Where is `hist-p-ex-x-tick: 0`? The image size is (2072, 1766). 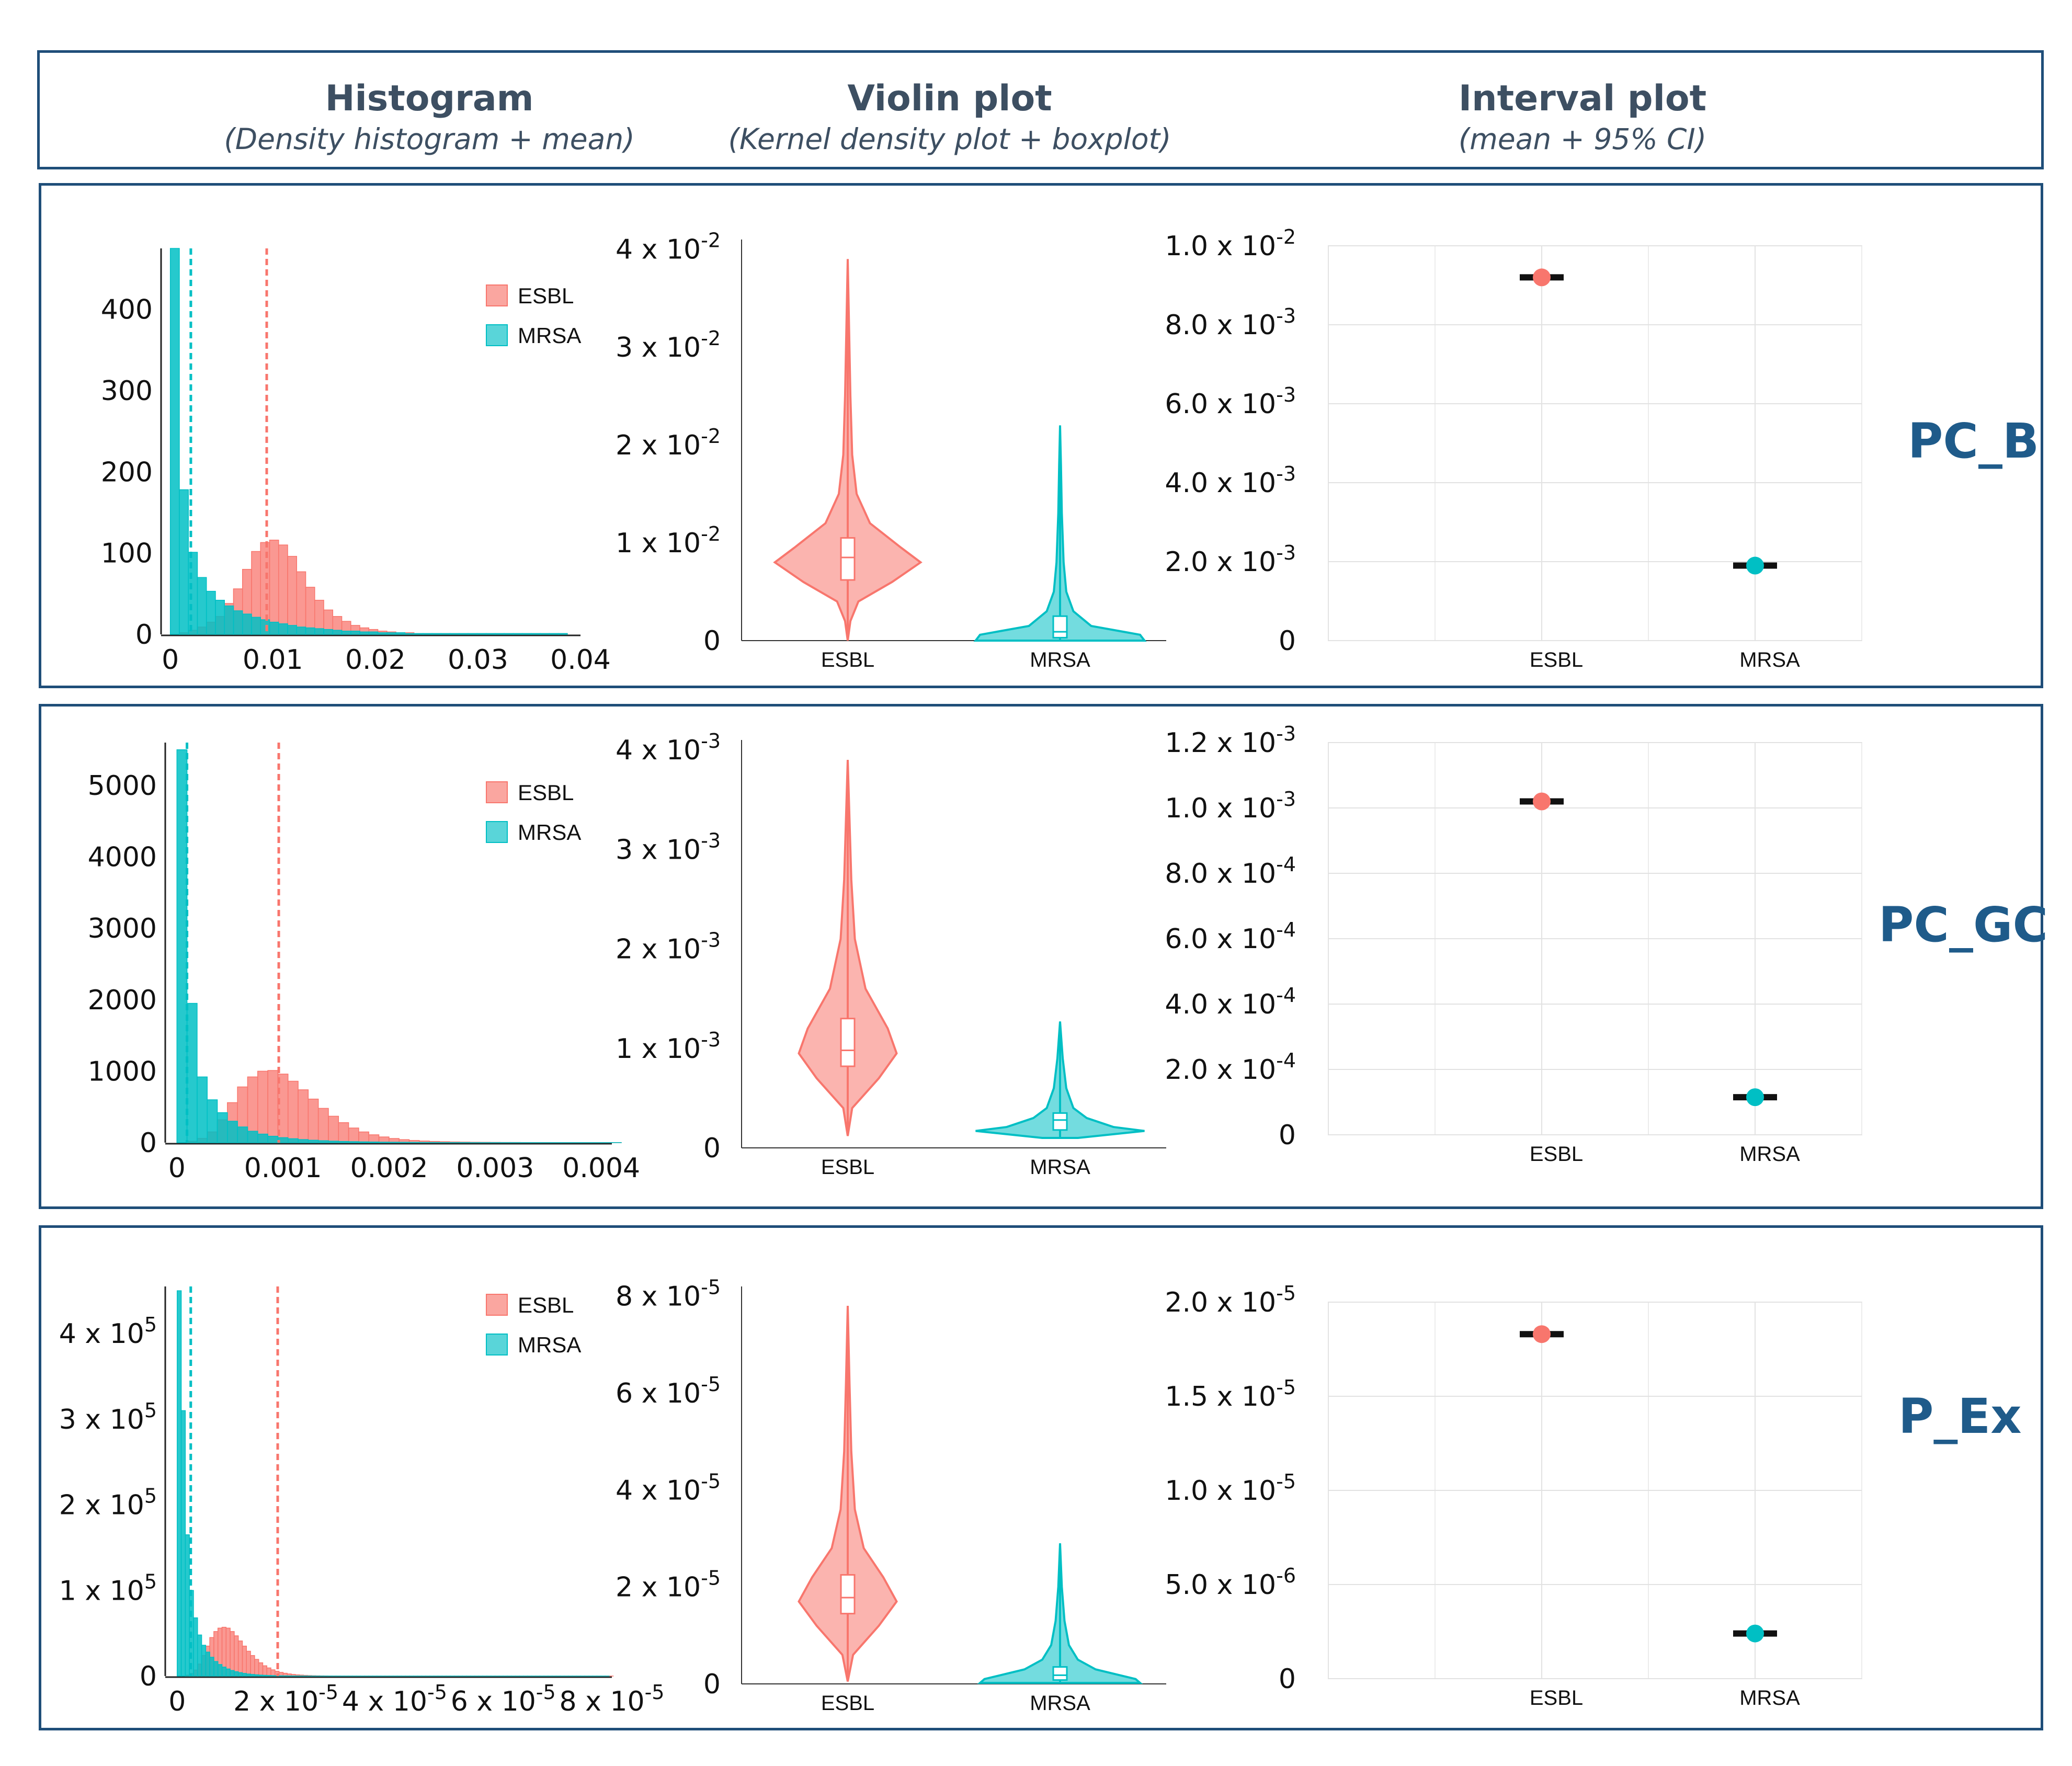
hist-p-ex-x-tick: 0 is located at coordinates (177, 1701).